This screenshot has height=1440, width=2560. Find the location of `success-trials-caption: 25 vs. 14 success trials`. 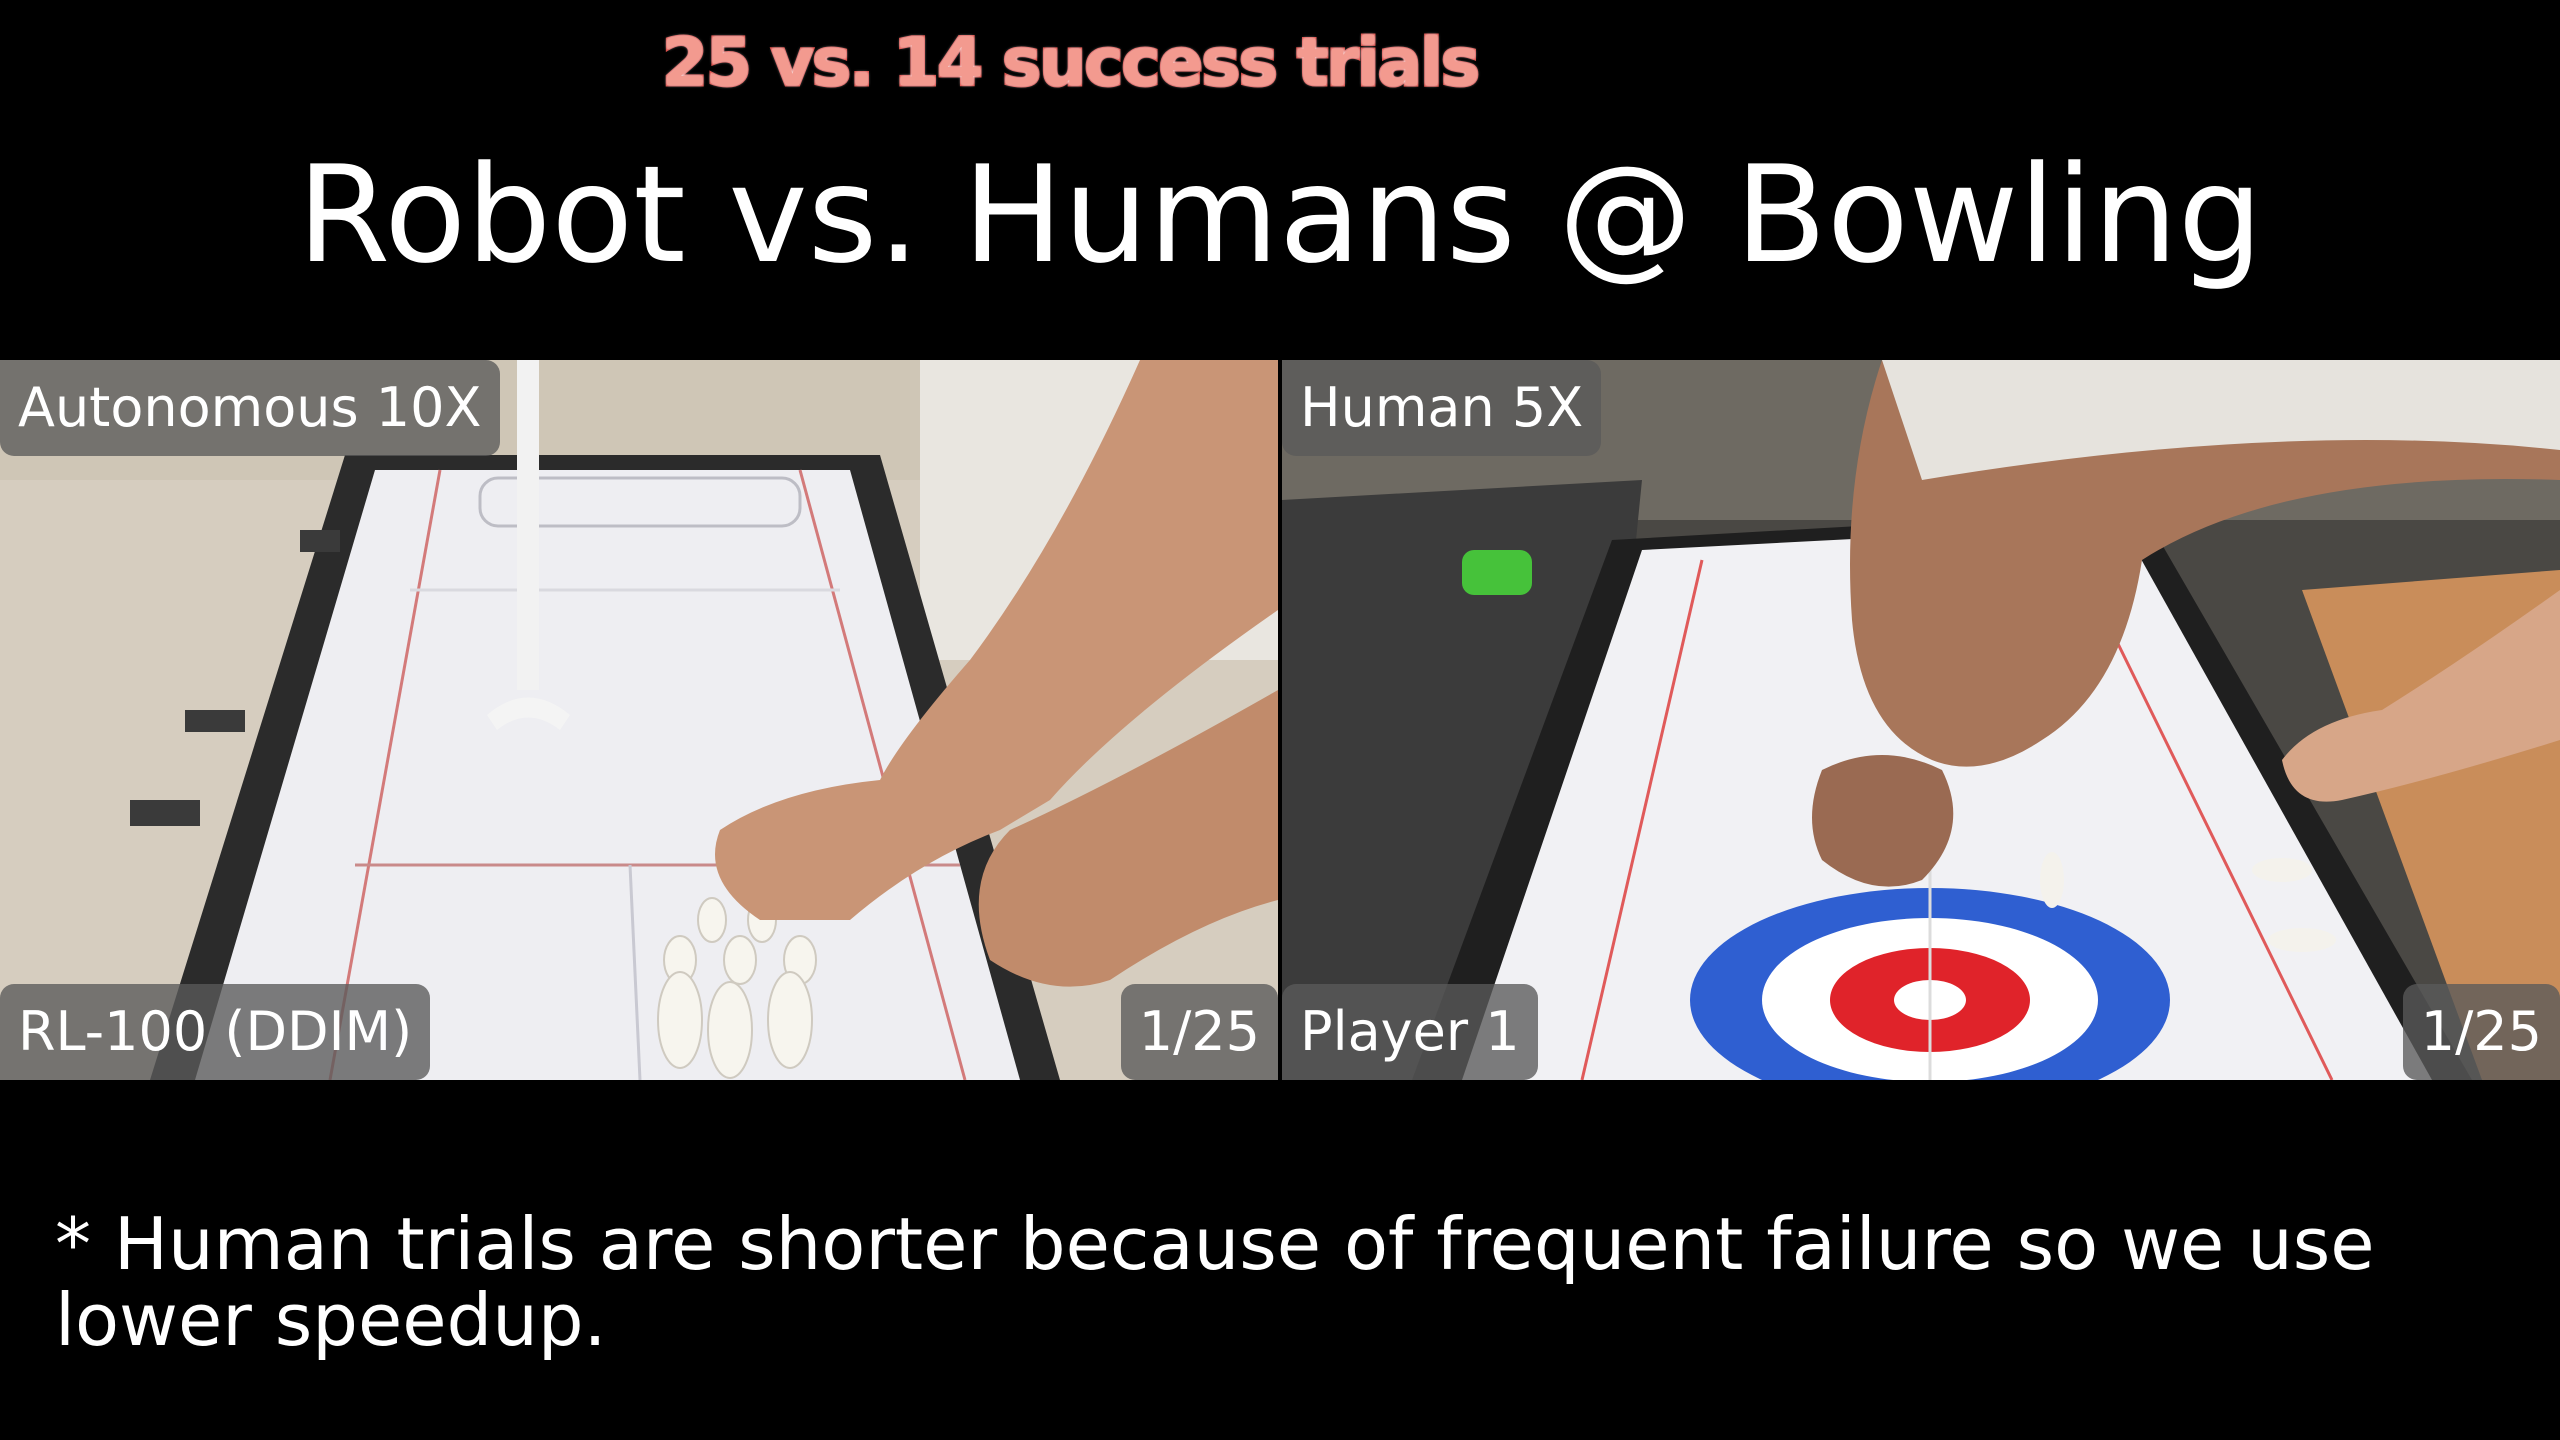

success-trials-caption: 25 vs. 14 success trials is located at coordinates (1071, 63).